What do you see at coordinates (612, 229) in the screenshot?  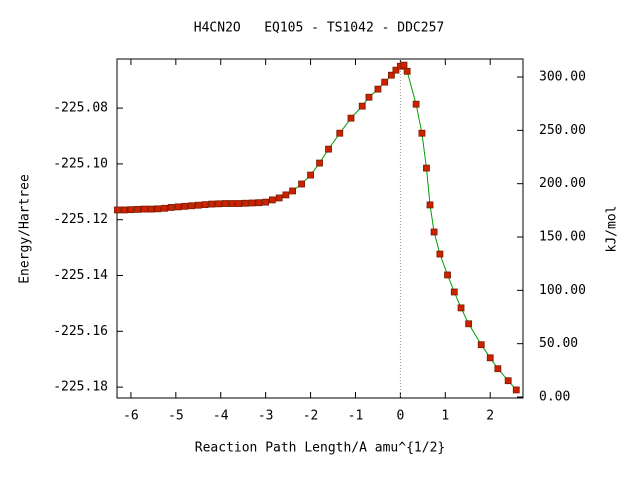 I see `y2-axis-label: kJ/mol` at bounding box center [612, 229].